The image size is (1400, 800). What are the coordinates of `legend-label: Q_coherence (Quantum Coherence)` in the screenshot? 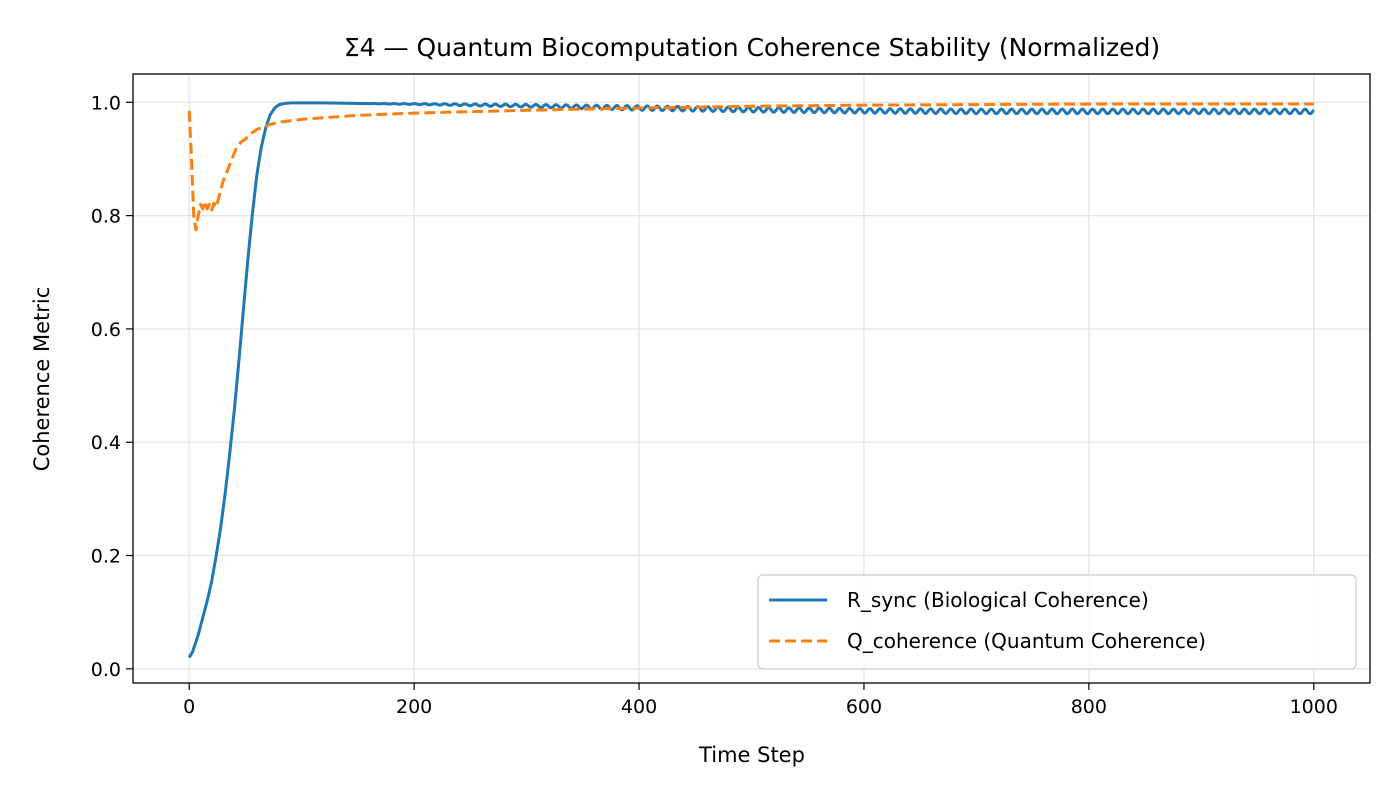 It's located at (1026, 641).